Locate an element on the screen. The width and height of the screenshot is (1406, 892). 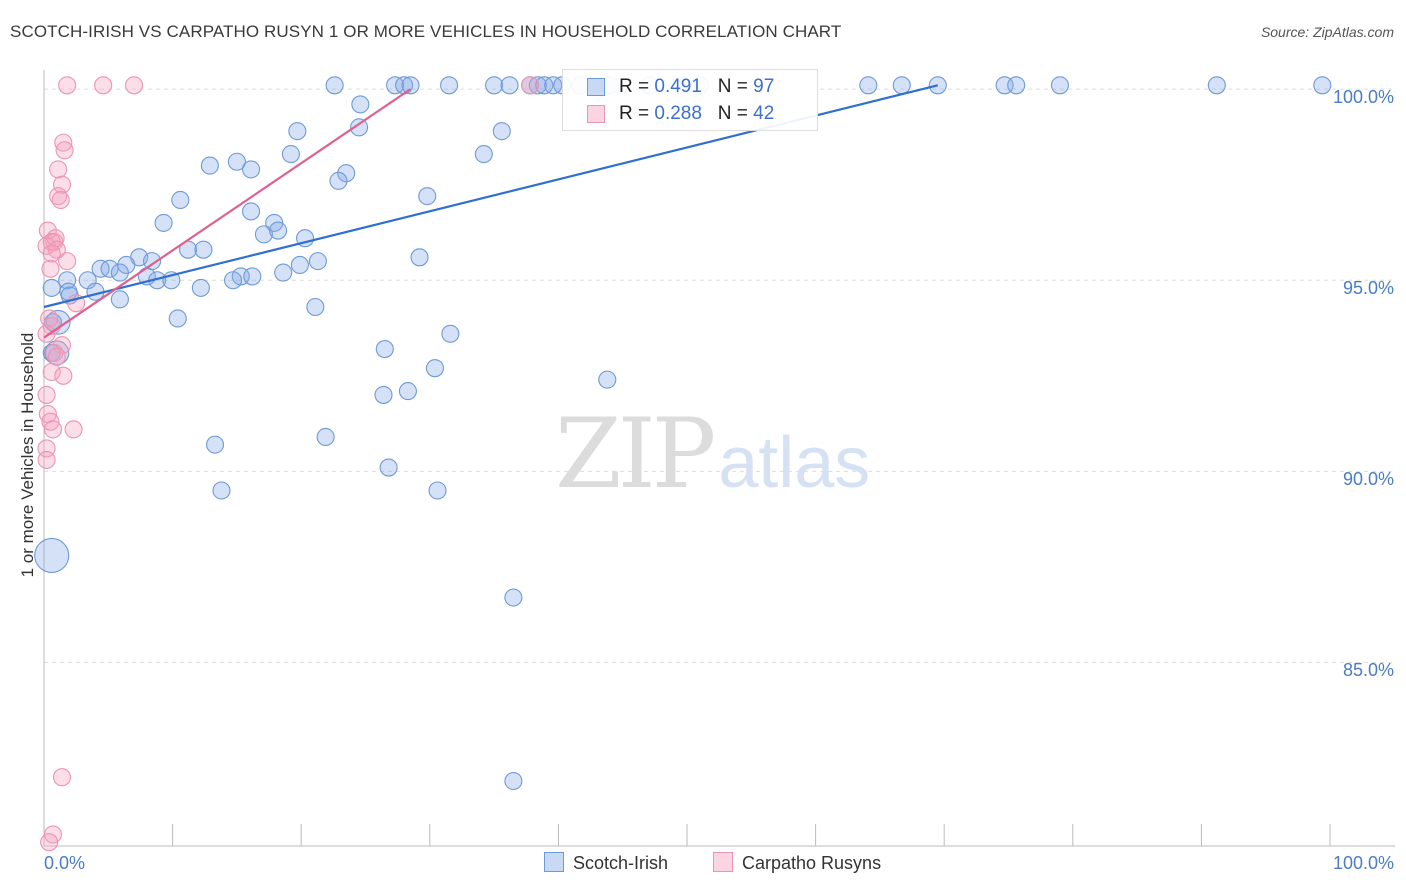
y-tick-label: 85.0% is located at coordinates (1368, 670).